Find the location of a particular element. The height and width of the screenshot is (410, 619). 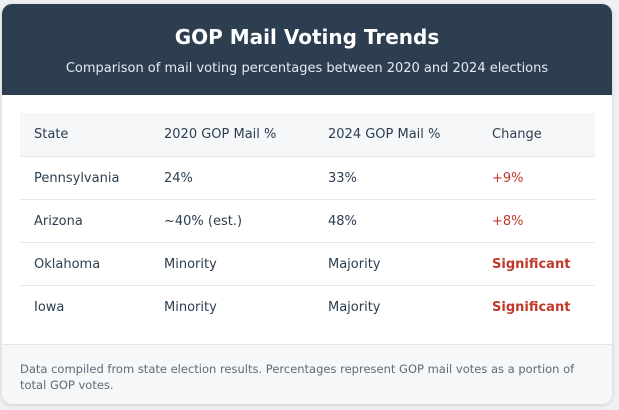

table-row: Pennsylvania 24% 33% +9% is located at coordinates (307, 178).